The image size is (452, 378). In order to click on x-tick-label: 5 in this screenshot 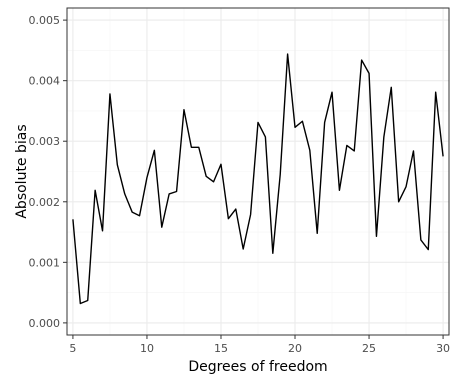, I will do `click(72, 348)`.